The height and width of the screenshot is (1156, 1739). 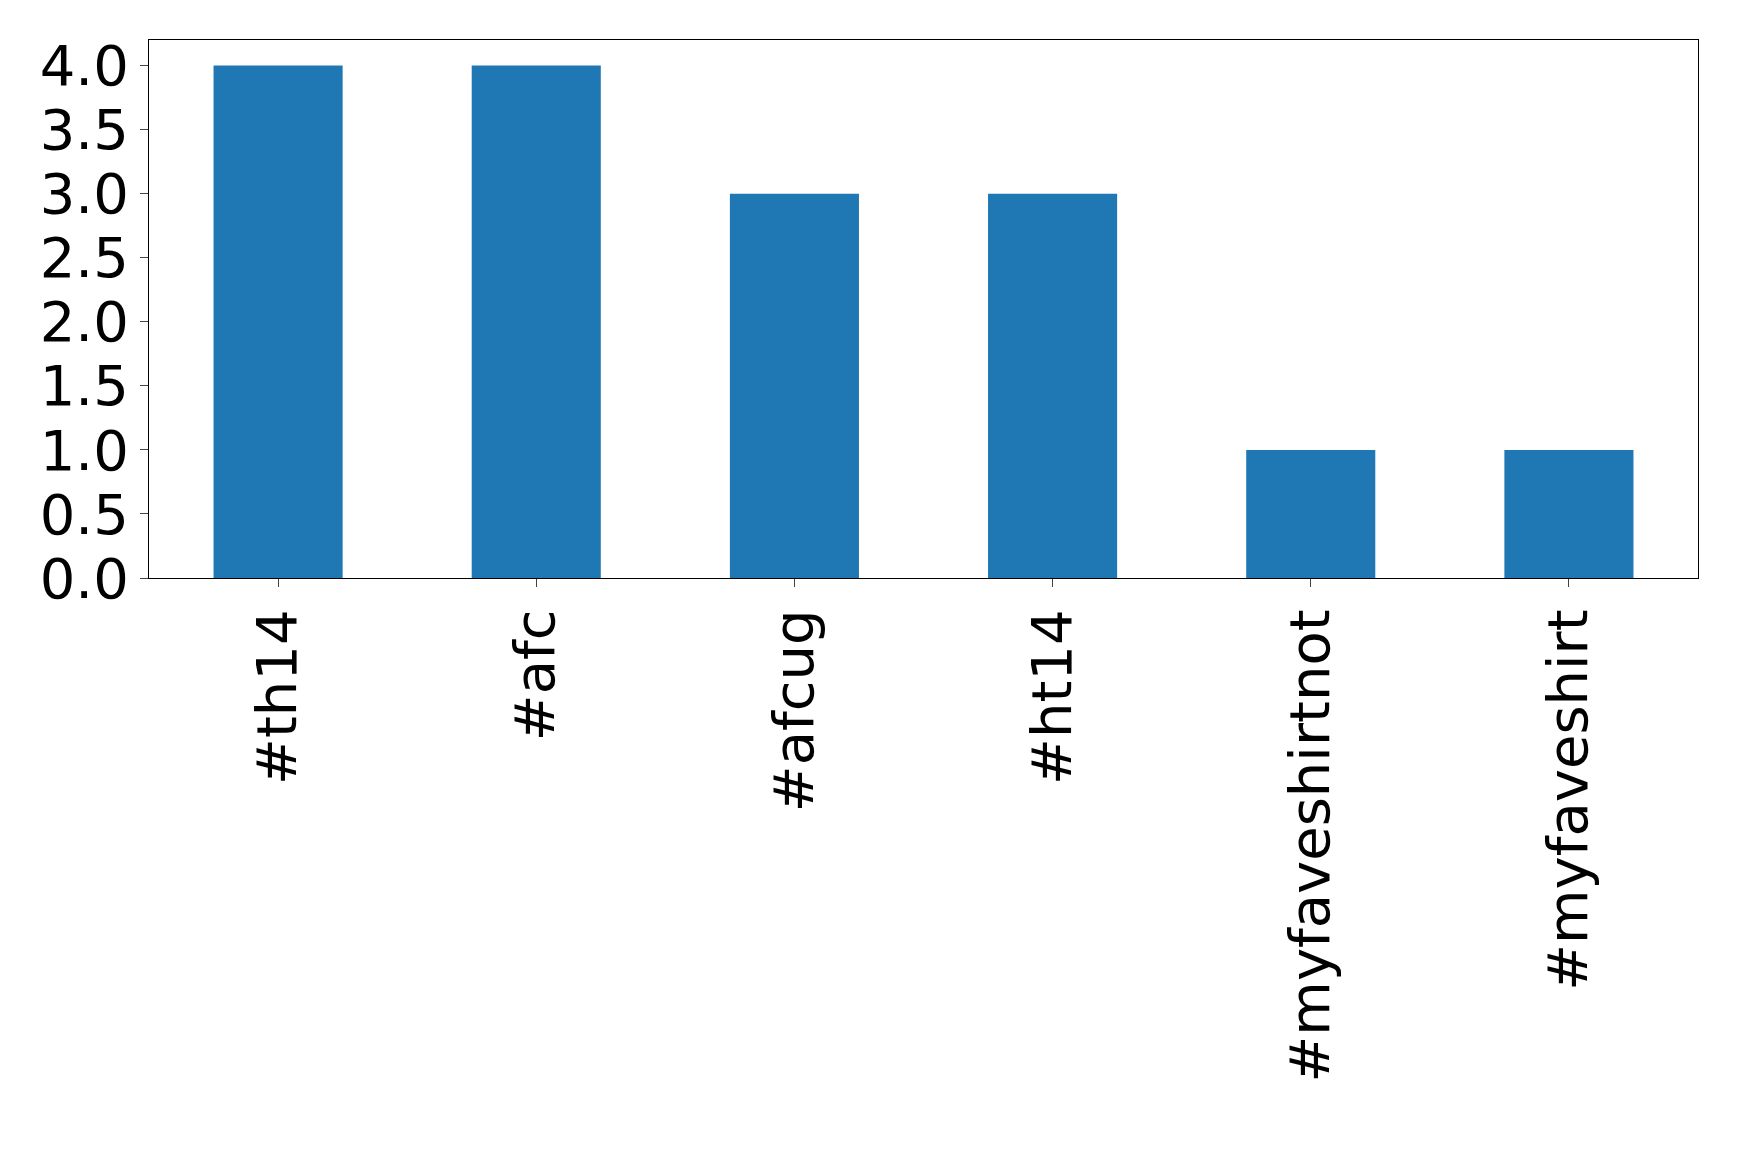 I want to click on x-tick-label: #myfaveshirt, so click(x=1568, y=800).